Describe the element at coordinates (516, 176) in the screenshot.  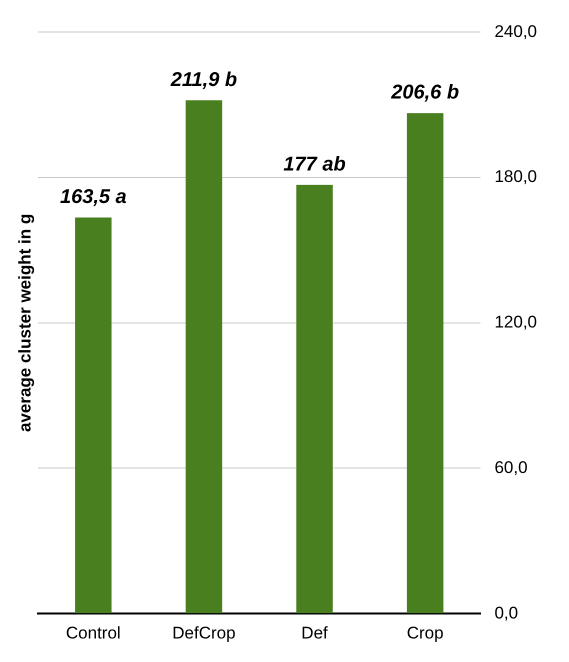
I see `y-tick-label: 180,0` at that location.